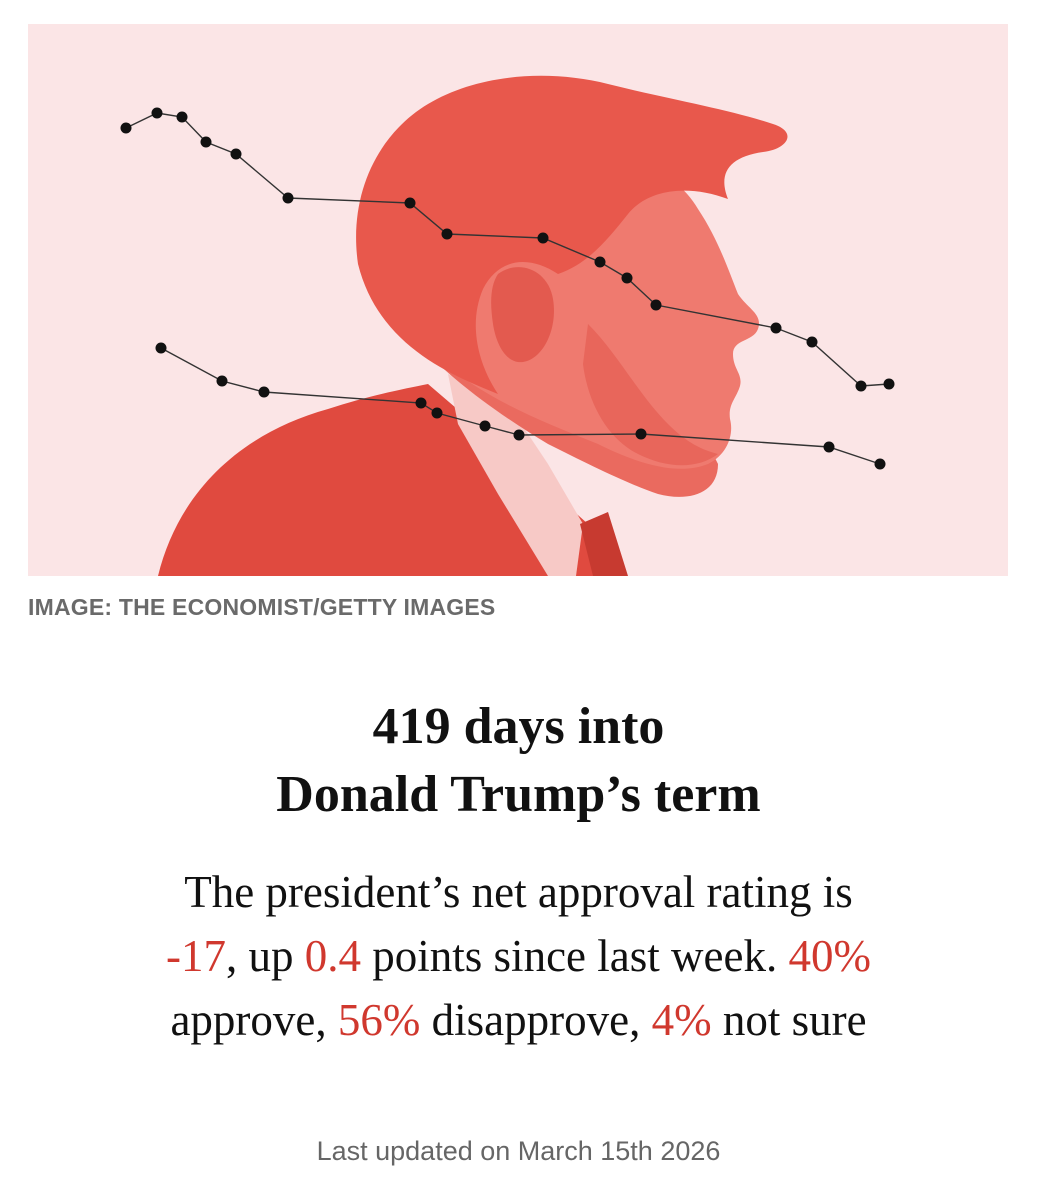  I want to click on face-shadow, so click(650, 395).